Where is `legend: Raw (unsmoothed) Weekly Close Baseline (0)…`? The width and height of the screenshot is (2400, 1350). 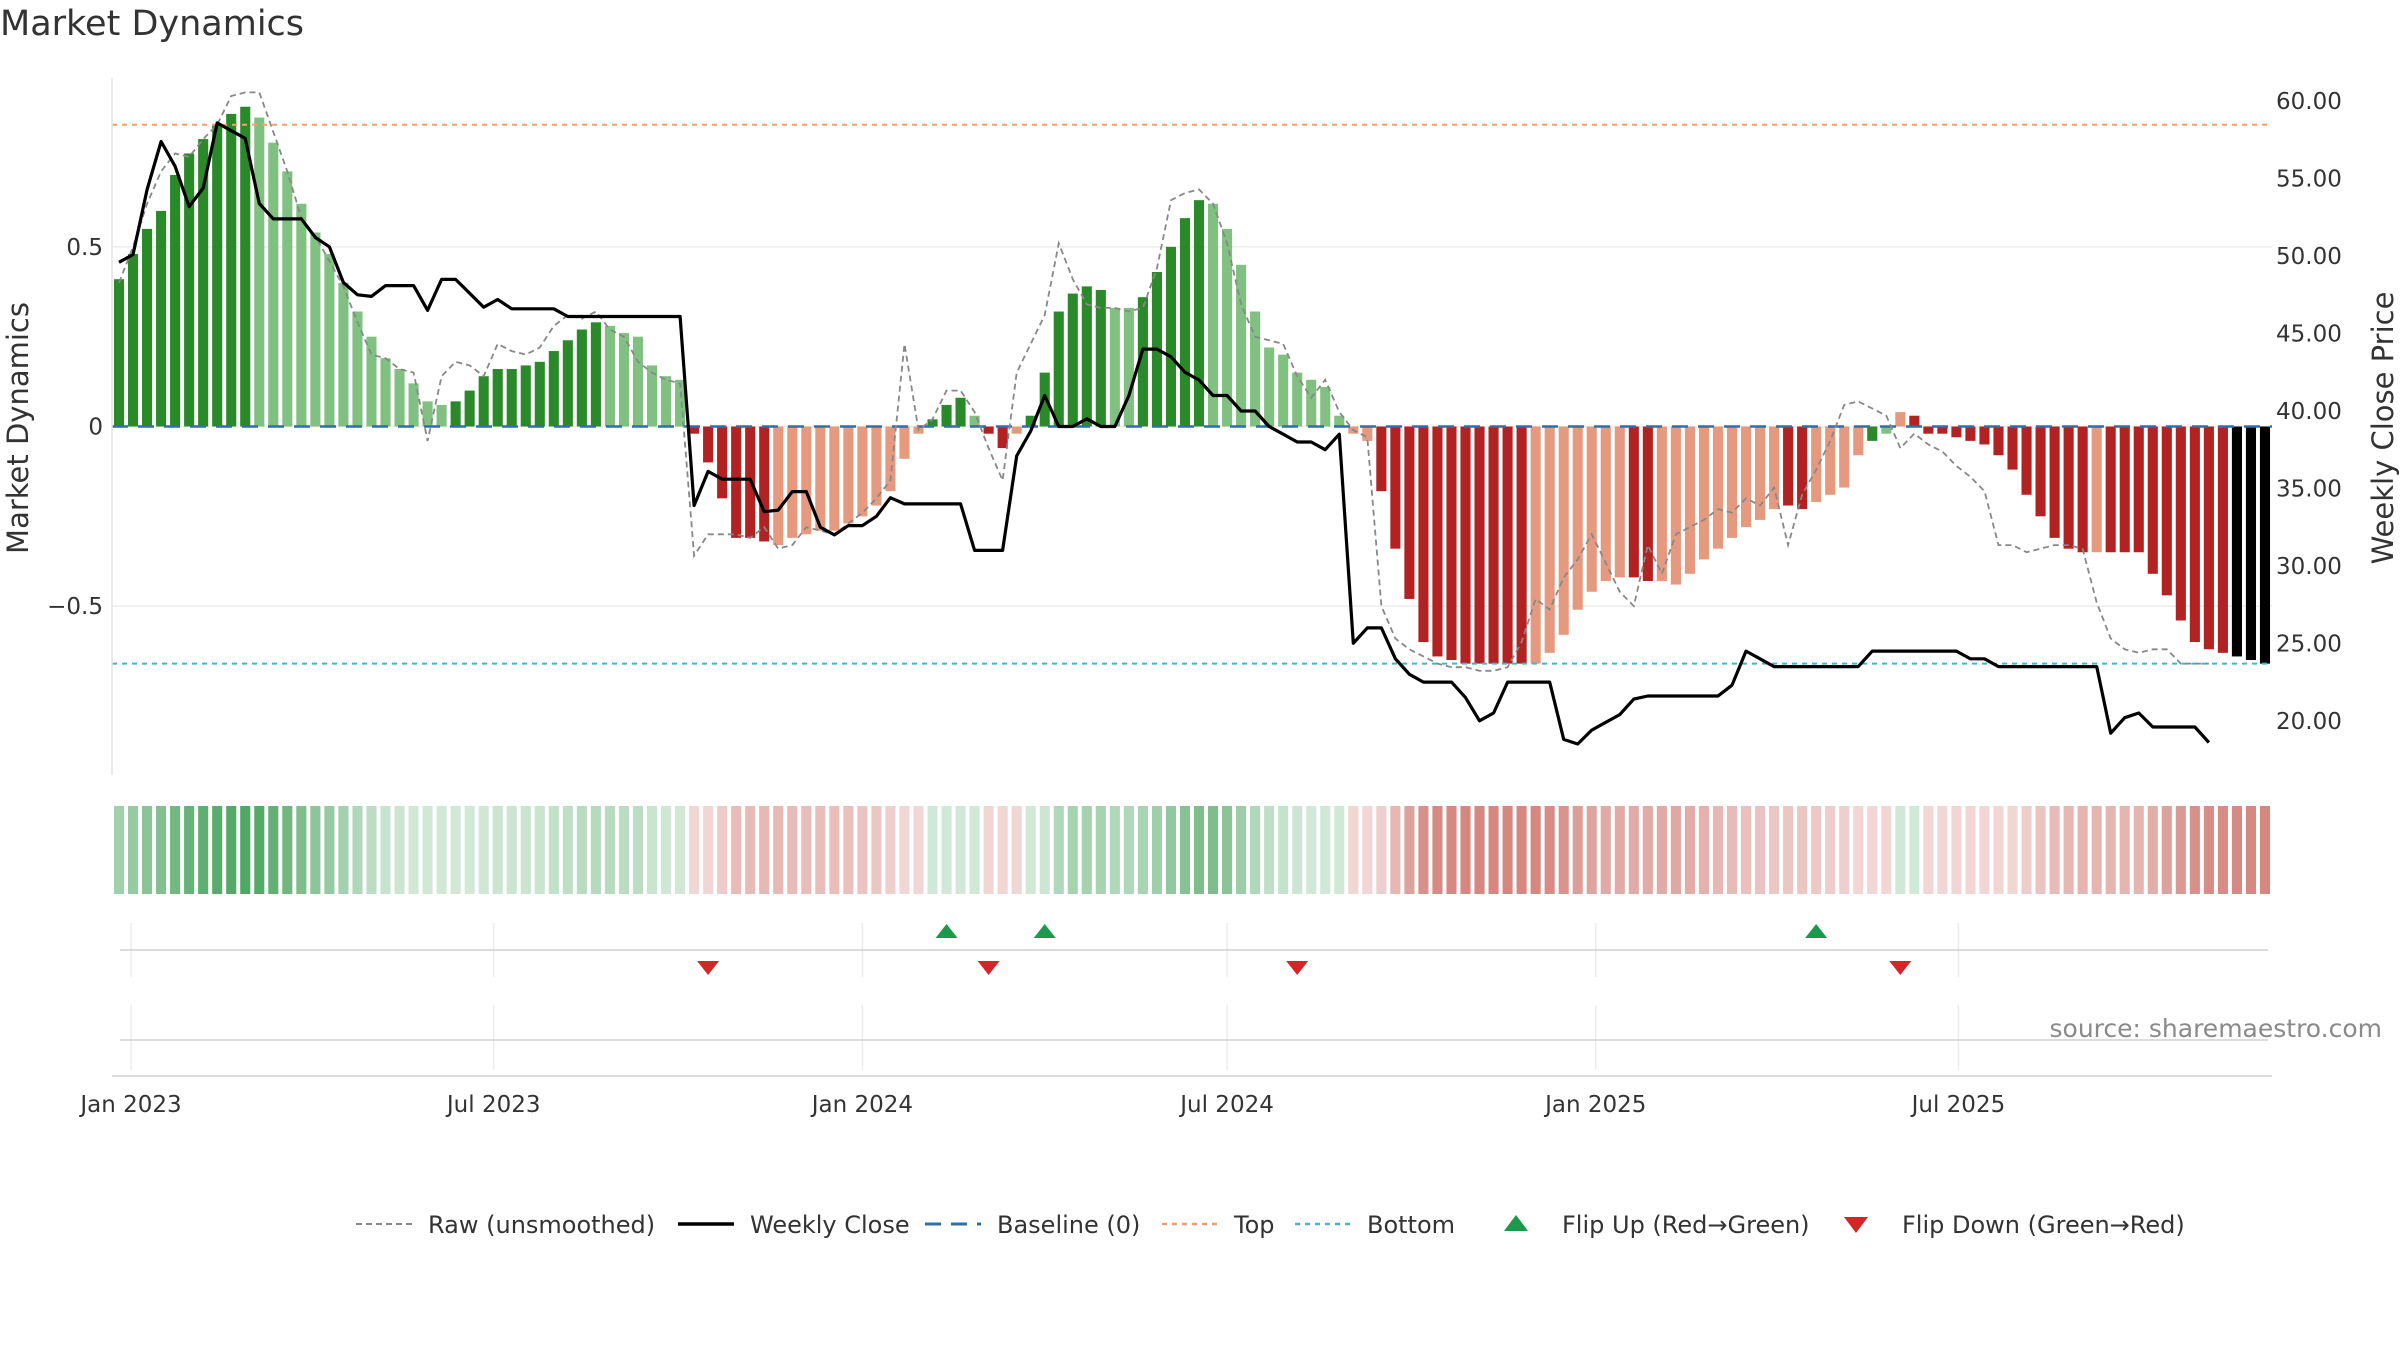
legend: Raw (unsmoothed) Weekly Close Baseline (0)… is located at coordinates (1270, 1225).